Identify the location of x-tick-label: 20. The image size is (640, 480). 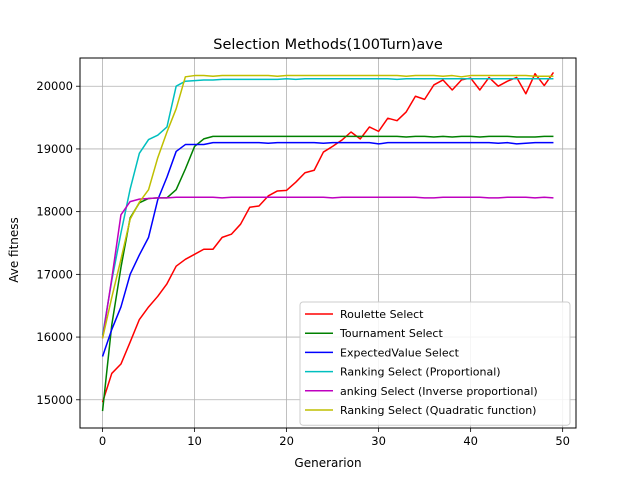
(286, 441).